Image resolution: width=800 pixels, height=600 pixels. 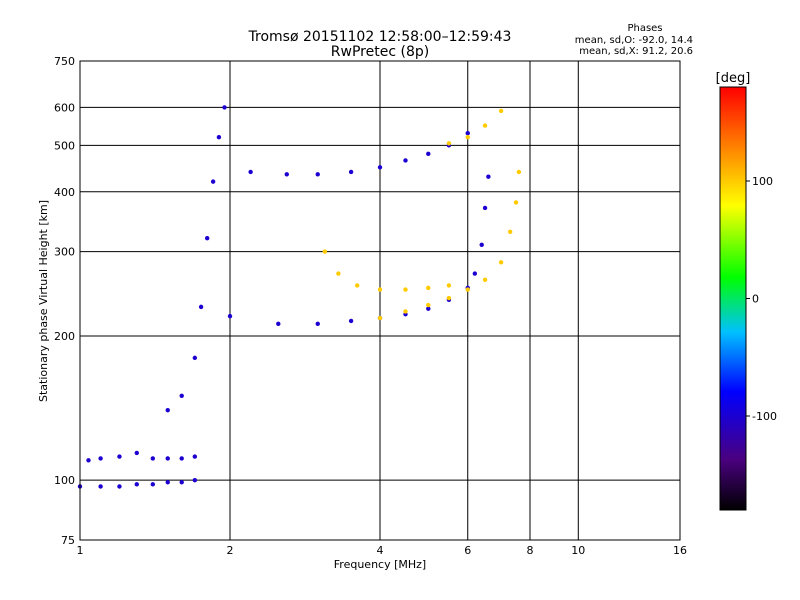 I want to click on colorbar: -100 0 100, so click(x=748, y=298).